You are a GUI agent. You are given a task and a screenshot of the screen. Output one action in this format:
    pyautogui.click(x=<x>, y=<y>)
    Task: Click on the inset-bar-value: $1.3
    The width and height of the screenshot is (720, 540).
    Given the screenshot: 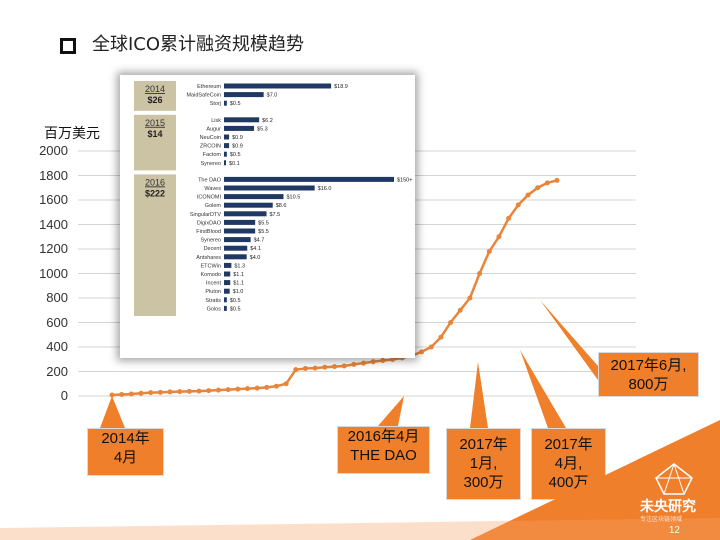 What is the action you would take?
    pyautogui.click(x=239, y=266)
    